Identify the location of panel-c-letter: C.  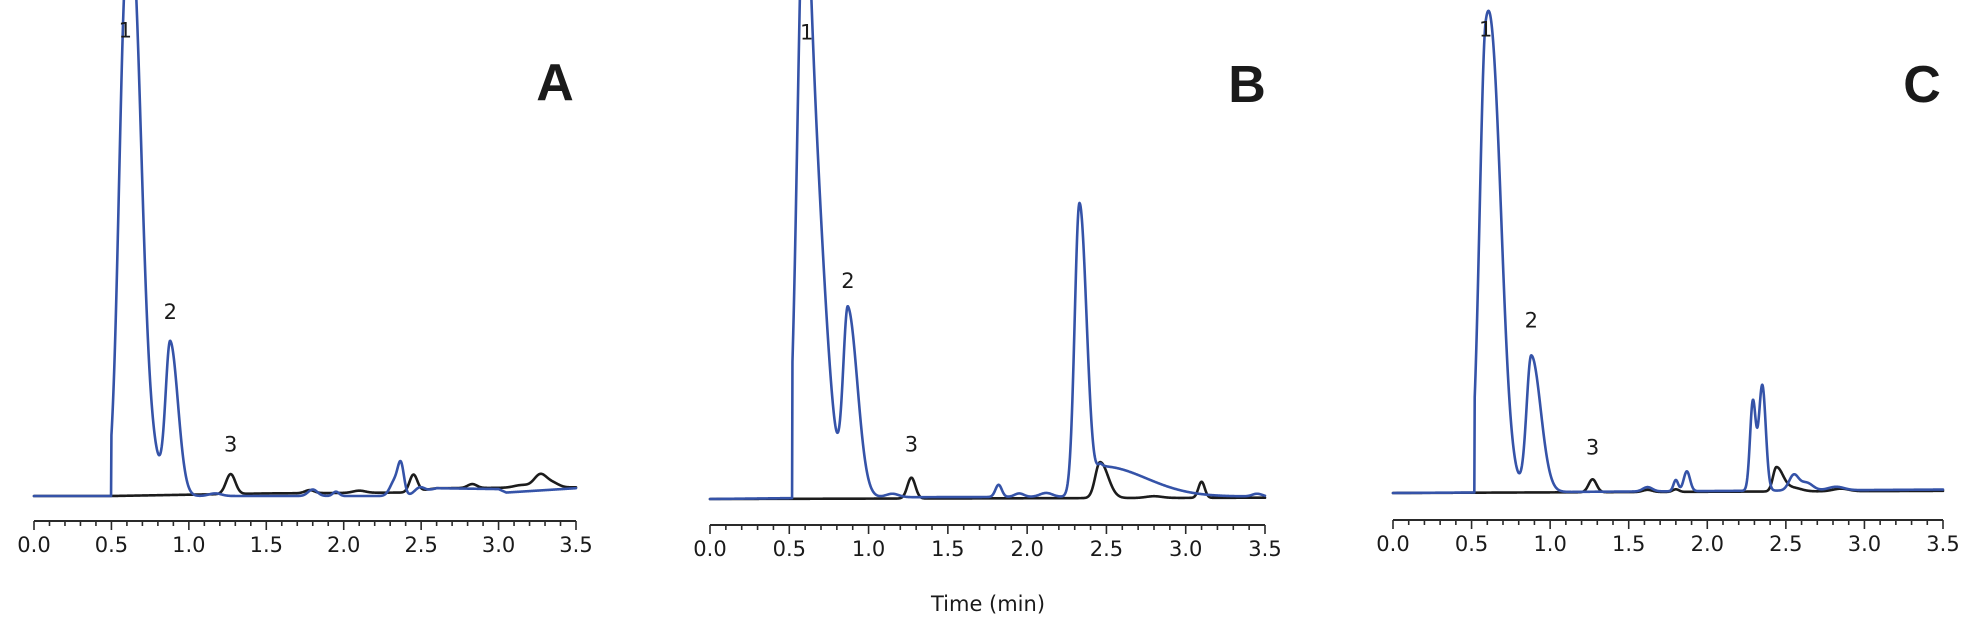
(1922, 85).